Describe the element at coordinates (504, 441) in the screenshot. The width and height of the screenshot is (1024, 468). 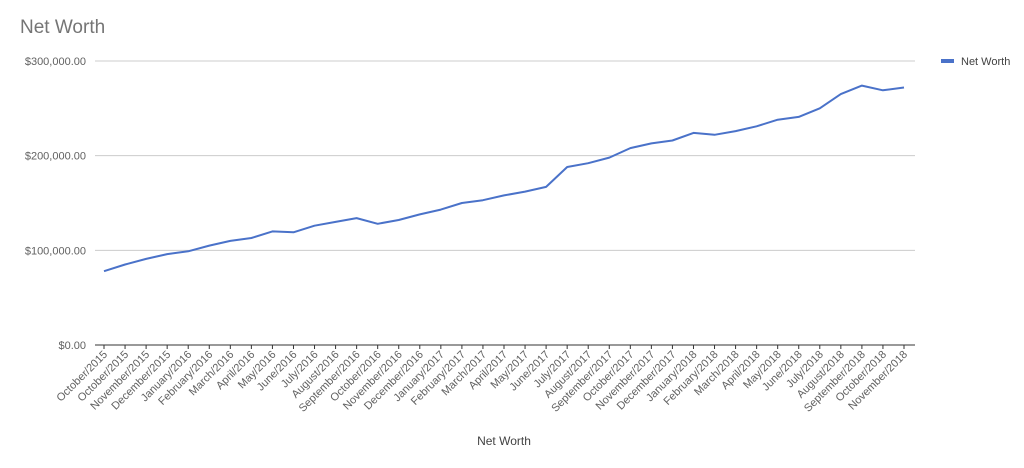
I see `x-axis-label: Net Worth` at that location.